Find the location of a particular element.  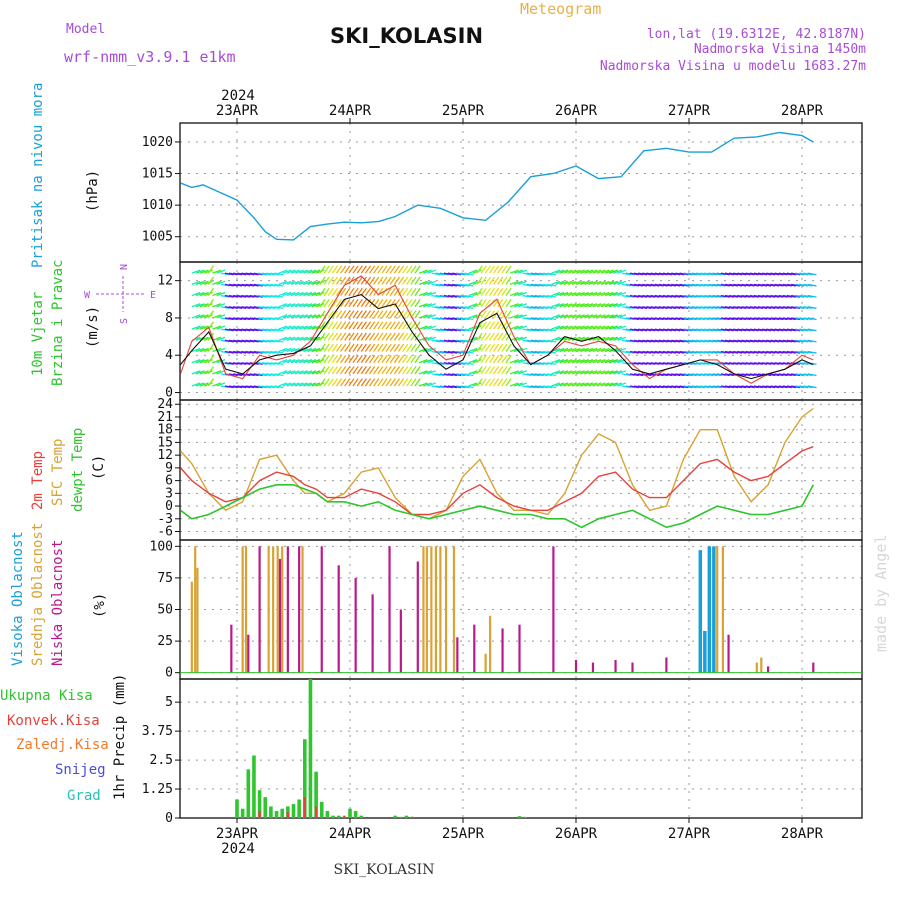

temp-dew-label: dewpt Temp is located at coordinates (78, 470).